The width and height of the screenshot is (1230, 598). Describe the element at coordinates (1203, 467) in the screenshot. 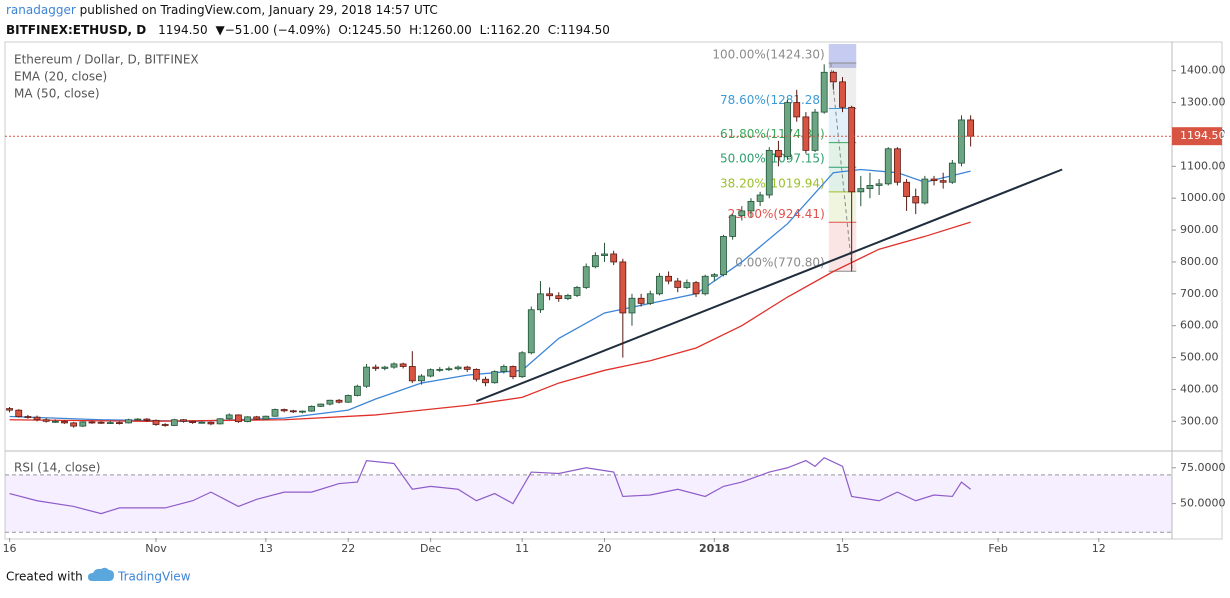

I see `rsi-tick-label: 75.0000` at that location.